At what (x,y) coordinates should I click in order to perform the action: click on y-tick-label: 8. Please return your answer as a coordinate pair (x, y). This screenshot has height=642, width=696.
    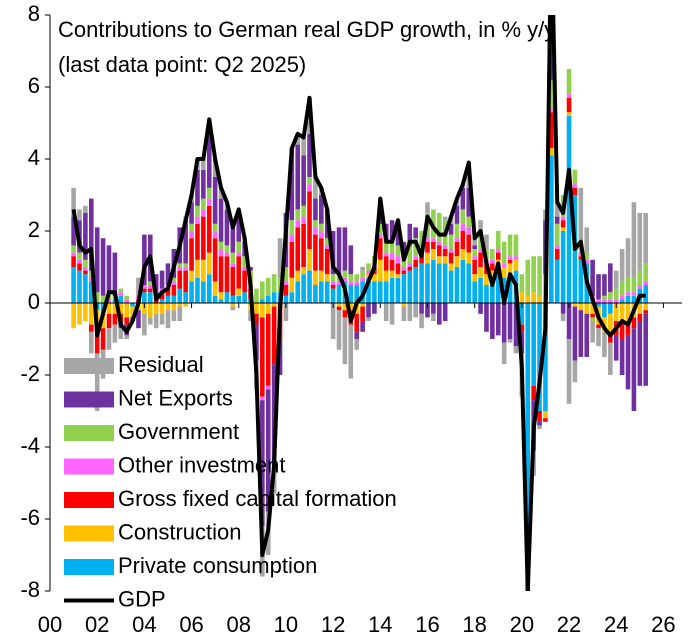
    Looking at the image, I should click on (34, 13).